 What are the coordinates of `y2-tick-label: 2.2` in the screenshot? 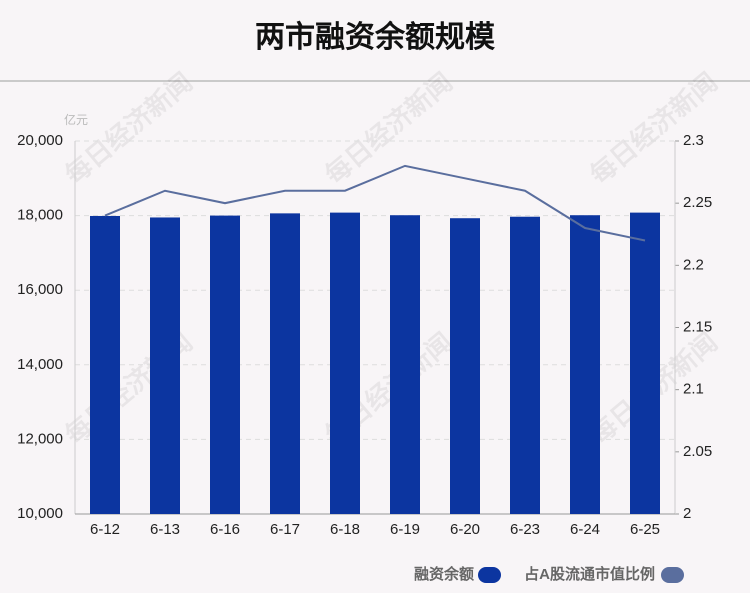 It's located at (693, 264).